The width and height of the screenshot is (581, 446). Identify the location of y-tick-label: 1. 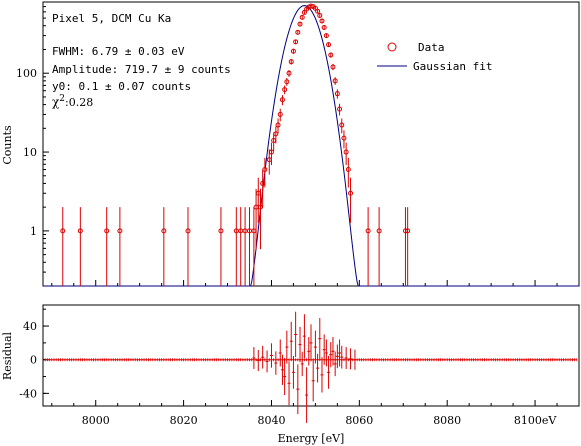
(33, 231).